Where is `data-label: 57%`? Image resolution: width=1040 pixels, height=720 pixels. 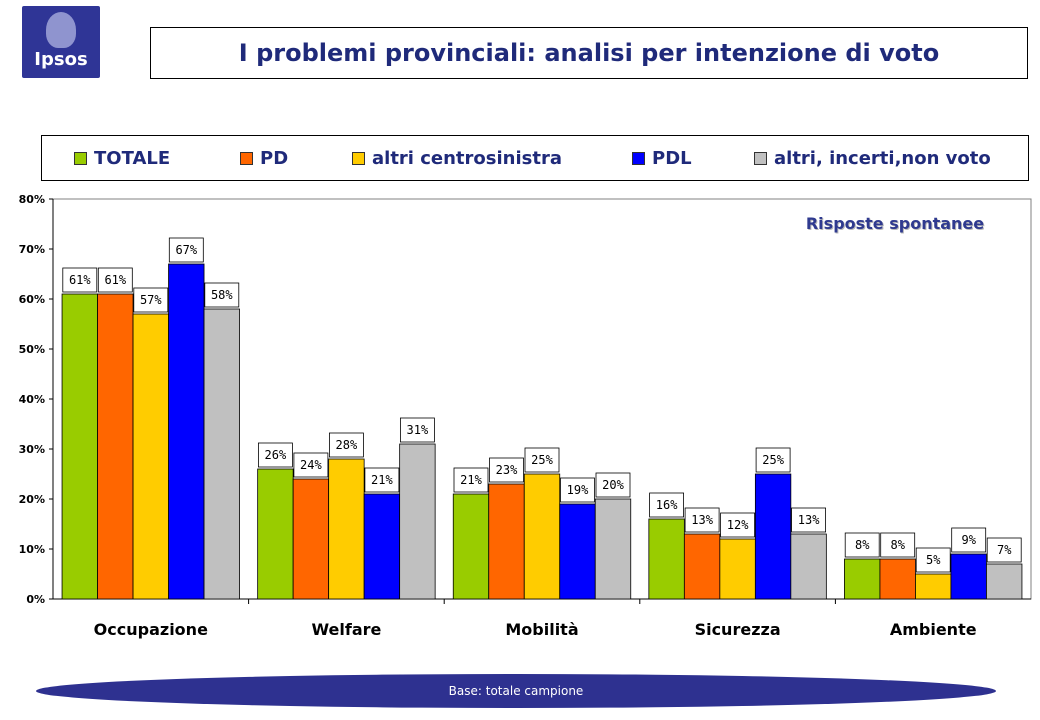 data-label: 57% is located at coordinates (151, 300).